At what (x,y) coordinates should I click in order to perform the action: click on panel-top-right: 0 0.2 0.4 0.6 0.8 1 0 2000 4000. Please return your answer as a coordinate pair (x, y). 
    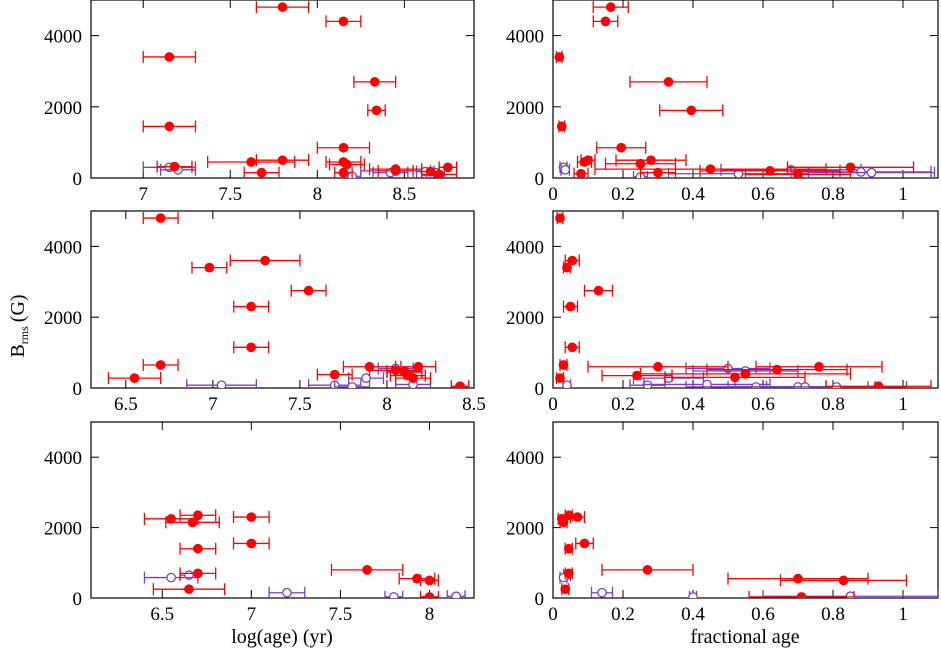
    Looking at the image, I should click on (722, 102).